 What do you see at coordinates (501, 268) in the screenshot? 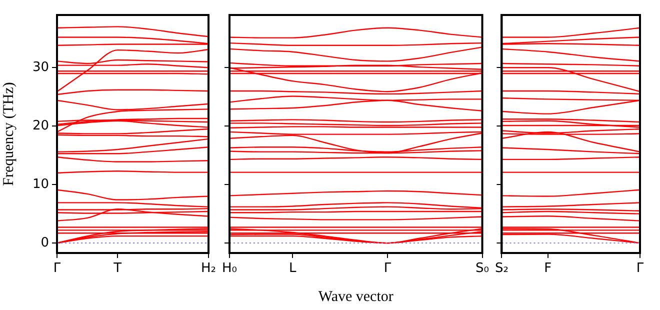
I see `x-tick-label: S₂` at bounding box center [501, 268].